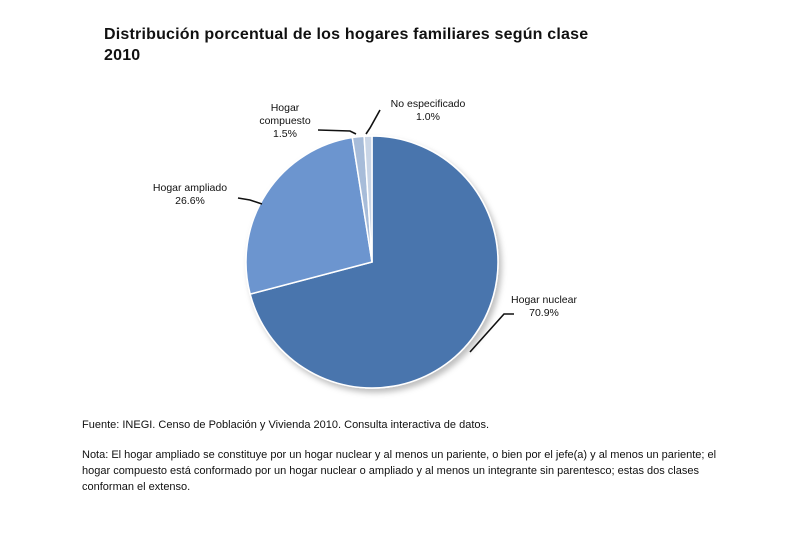  What do you see at coordinates (428, 110) in the screenshot?
I see `slice-label: No especificado 1.0%` at bounding box center [428, 110].